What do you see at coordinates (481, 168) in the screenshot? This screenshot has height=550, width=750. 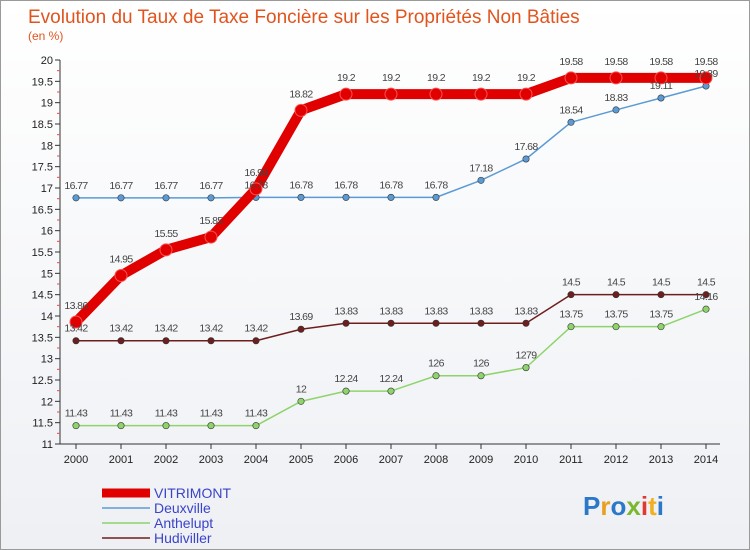 I see `data-label-deuxville: 17.18` at bounding box center [481, 168].